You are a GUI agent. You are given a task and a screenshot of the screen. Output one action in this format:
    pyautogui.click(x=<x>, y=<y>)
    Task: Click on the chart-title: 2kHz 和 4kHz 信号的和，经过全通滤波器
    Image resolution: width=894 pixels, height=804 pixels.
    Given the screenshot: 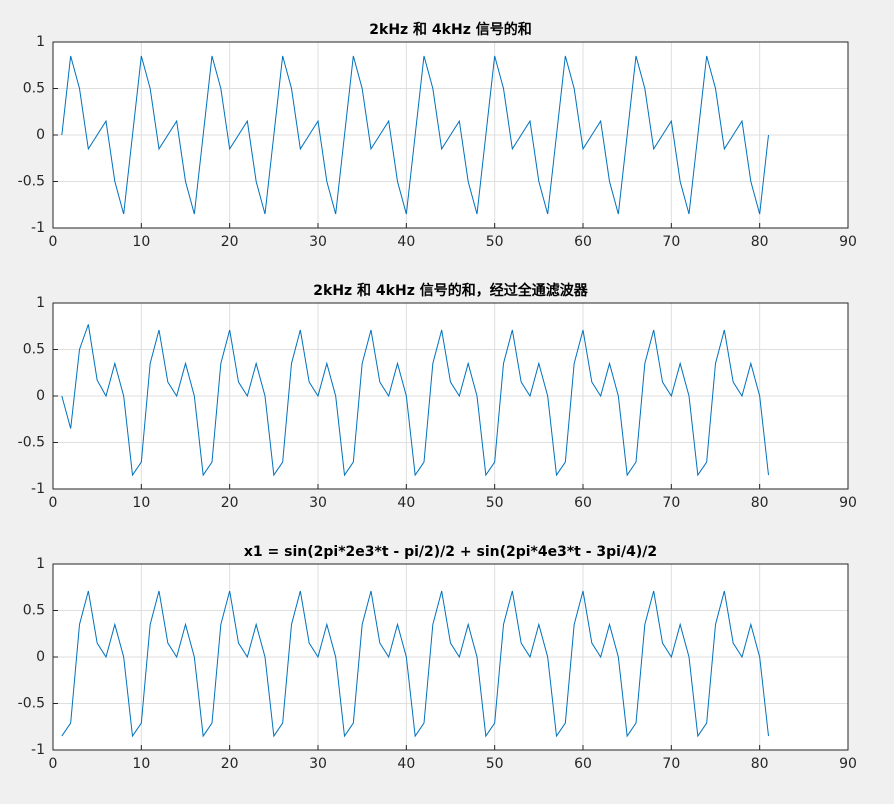 What is the action you would take?
    pyautogui.click(x=450, y=290)
    